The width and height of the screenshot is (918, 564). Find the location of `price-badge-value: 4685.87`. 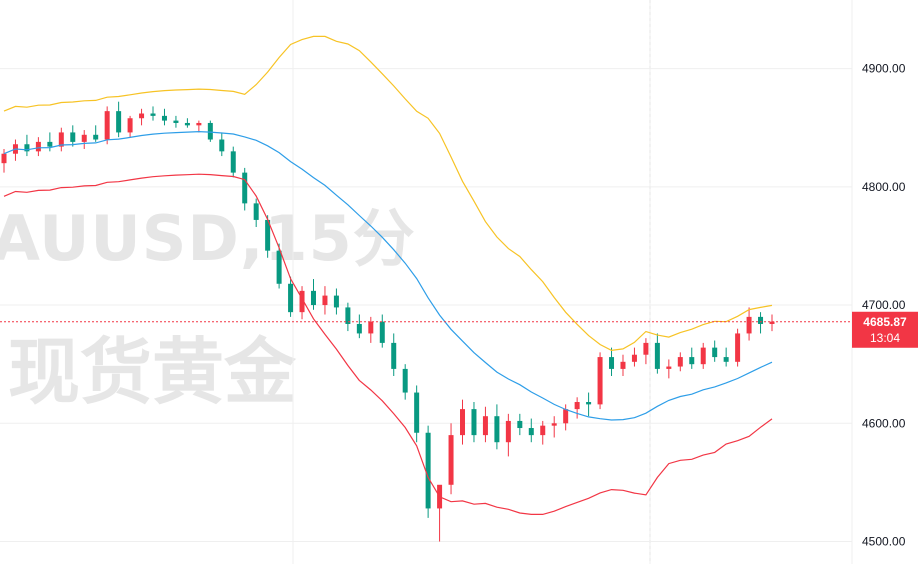

price-badge-value: 4685.87 is located at coordinates (885, 322).